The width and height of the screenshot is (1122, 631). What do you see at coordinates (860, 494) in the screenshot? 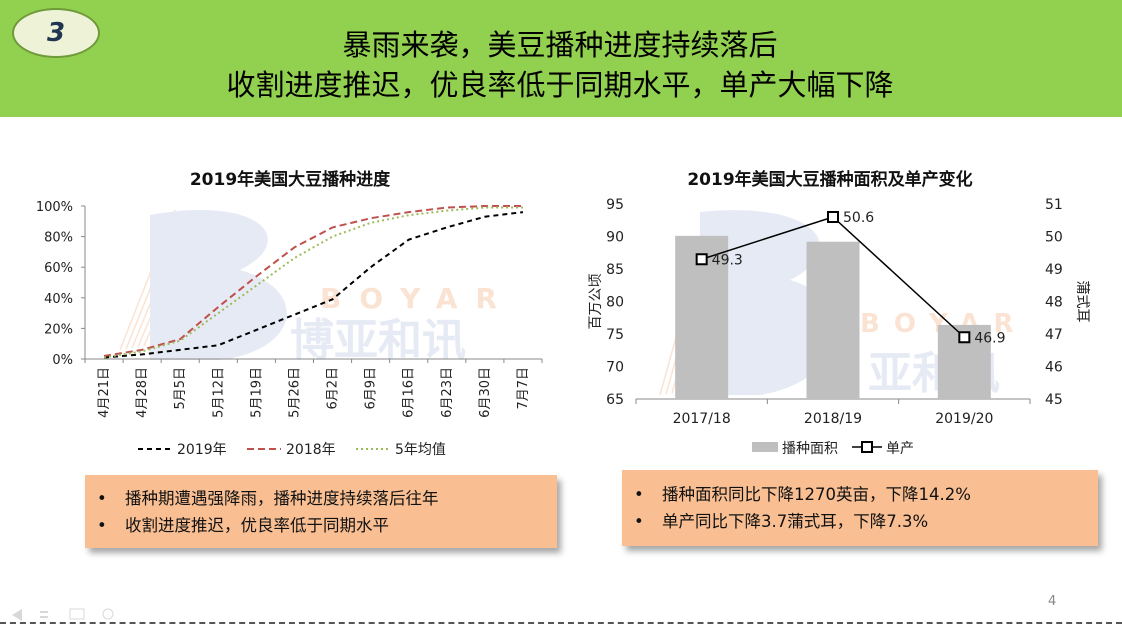
I see `right-note-item: 播种面积同比下降1270英亩，下降14.2%` at bounding box center [860, 494].